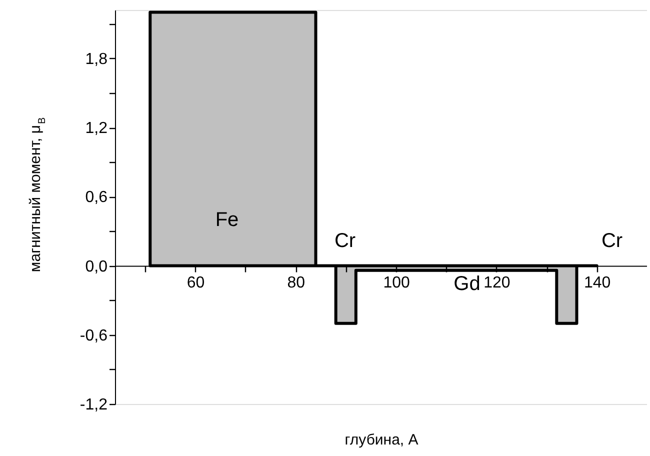  I want to click on y-tick-label: 0,0, so click(96, 267).